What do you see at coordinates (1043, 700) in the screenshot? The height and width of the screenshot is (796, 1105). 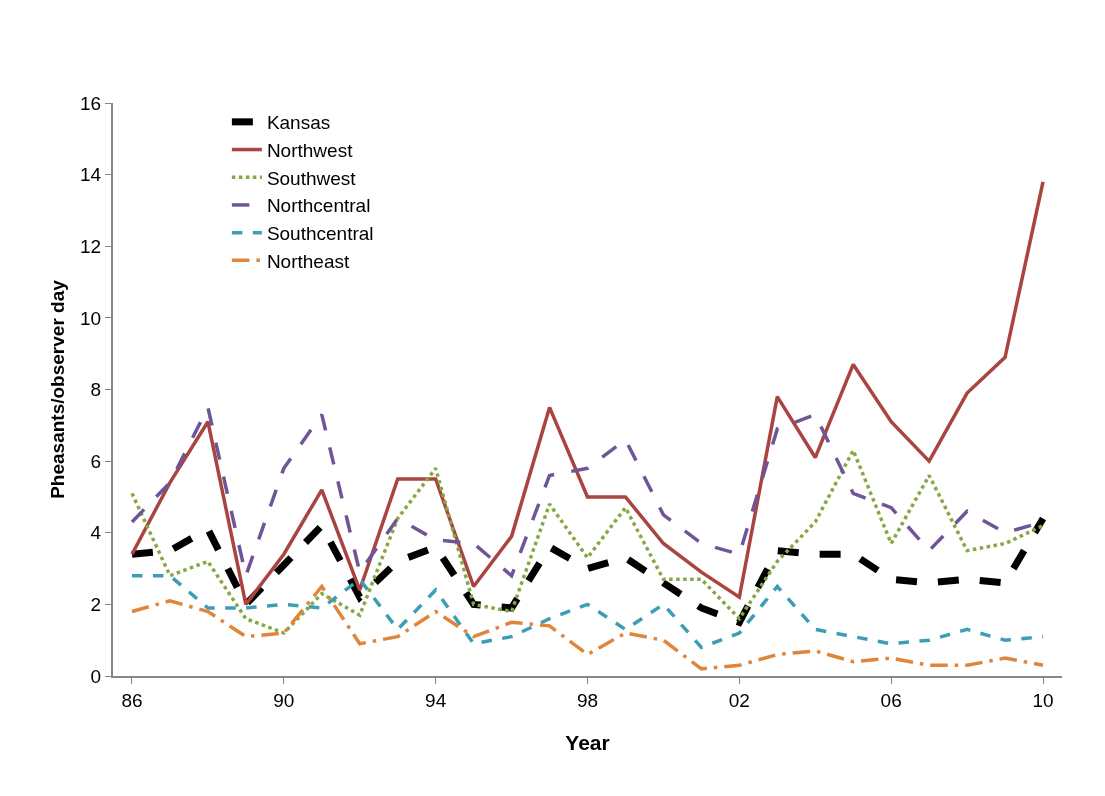 I see `x-tick-label: 10` at bounding box center [1043, 700].